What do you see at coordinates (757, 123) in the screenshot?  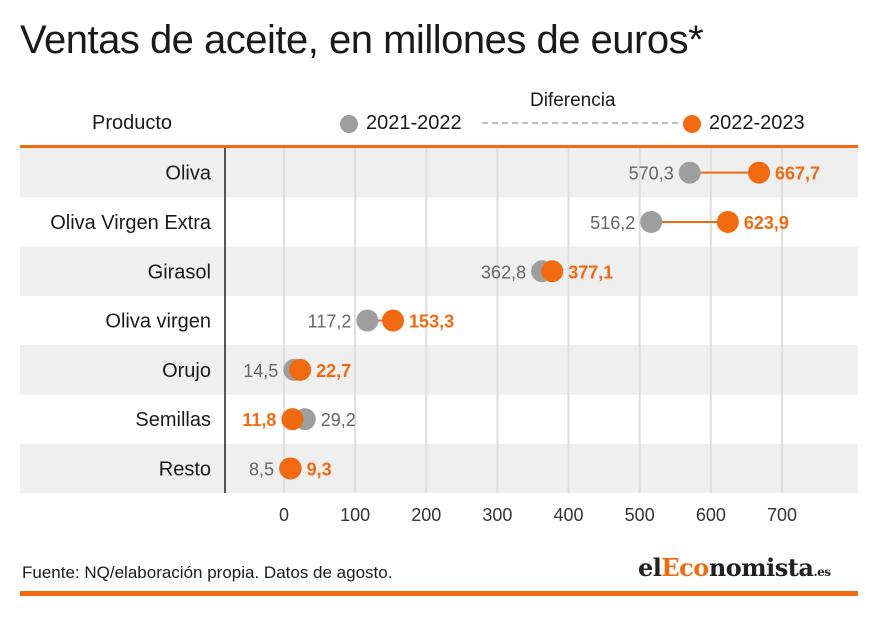 I see `legend-label-2022-2023: 2022-2023` at bounding box center [757, 123].